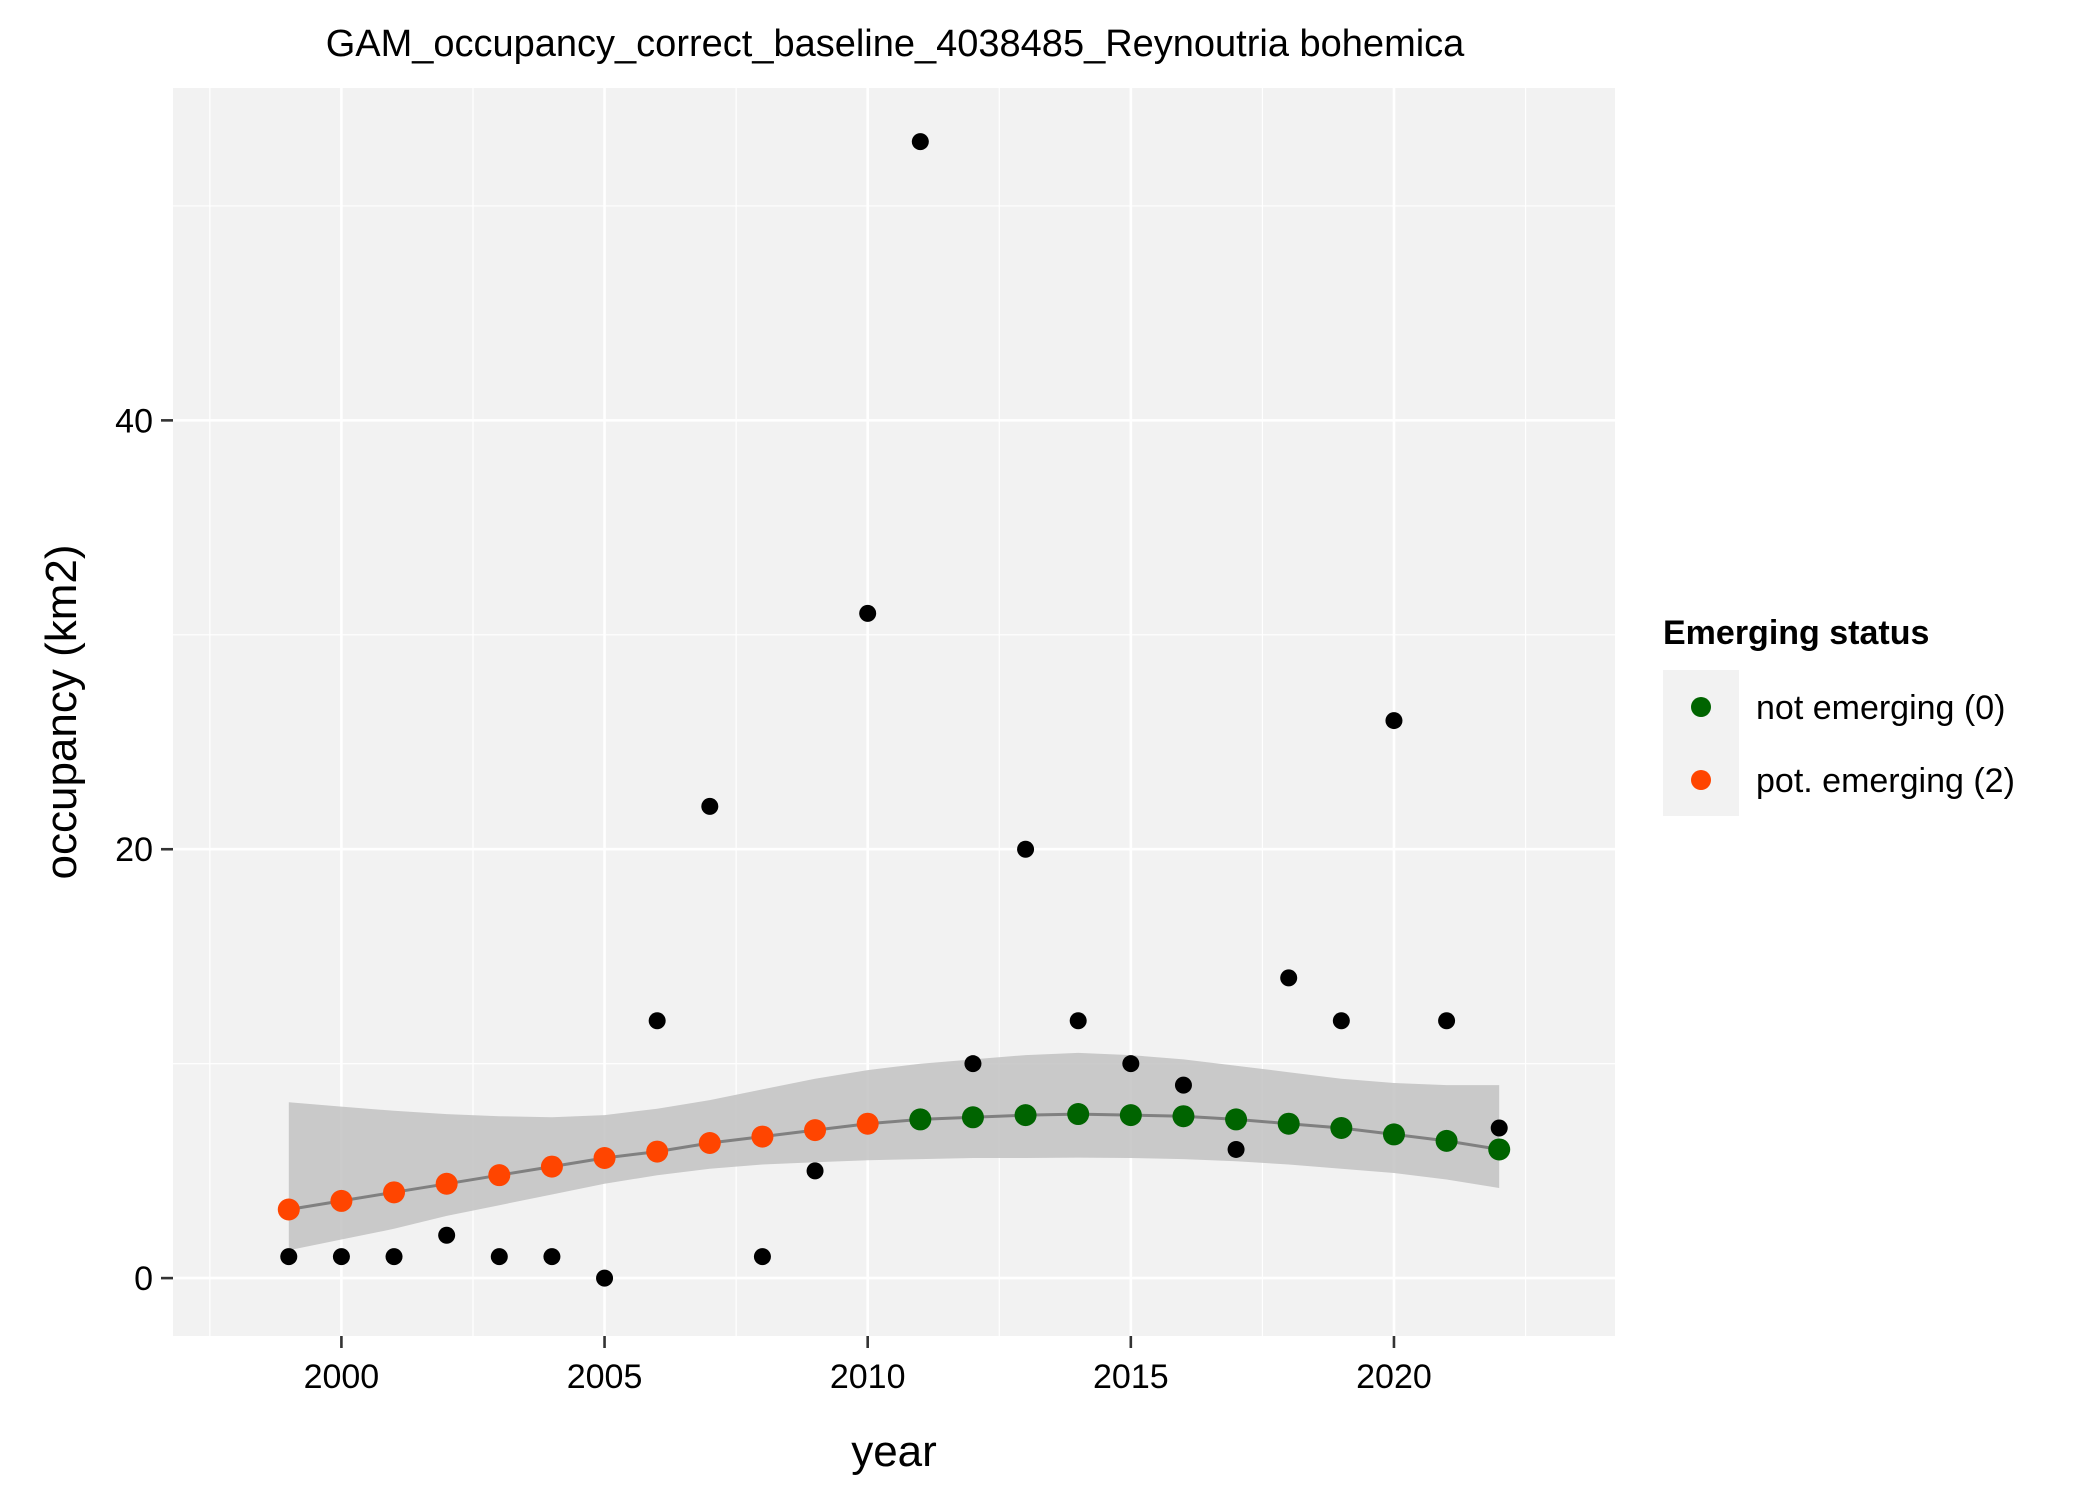 The image size is (2100, 1499). What do you see at coordinates (1701, 743) in the screenshot?
I see `legend-key-background` at bounding box center [1701, 743].